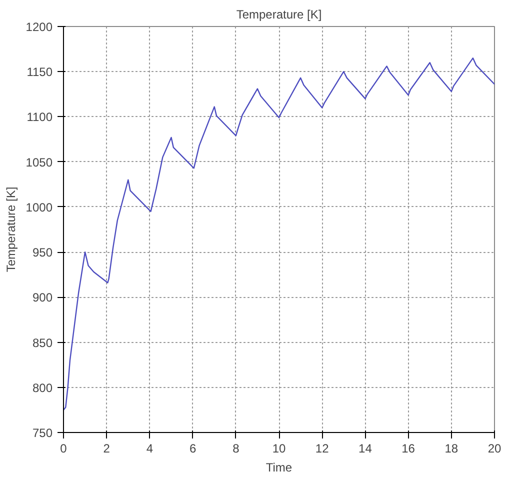 The height and width of the screenshot is (477, 508). I want to click on x-tick-label: 10, so click(279, 449).